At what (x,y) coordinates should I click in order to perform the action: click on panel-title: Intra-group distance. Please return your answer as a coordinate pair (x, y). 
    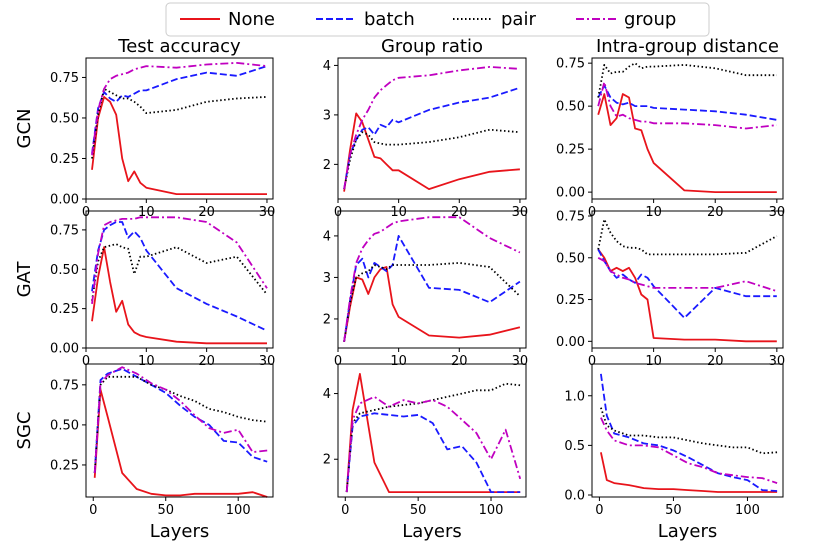
    Looking at the image, I should click on (687, 46).